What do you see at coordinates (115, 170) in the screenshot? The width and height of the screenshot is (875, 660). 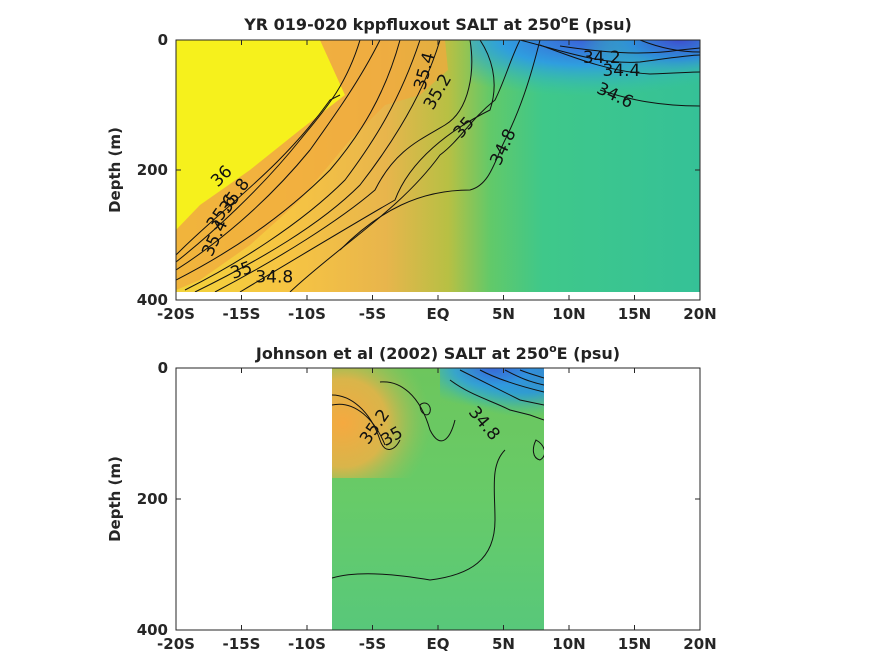 I see `panel-model-y-label: Depth (m)` at bounding box center [115, 170].